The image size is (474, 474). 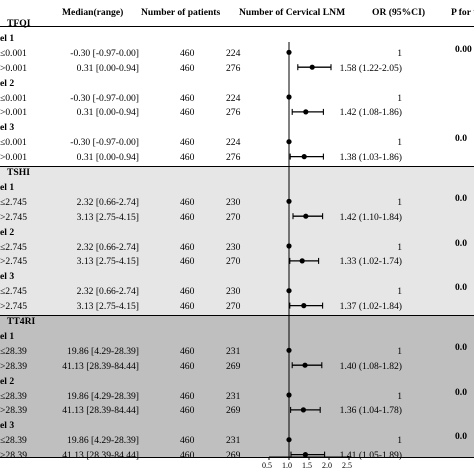 What do you see at coordinates (93, 12) in the screenshot?
I see `header-median: Median(range)` at bounding box center [93, 12].